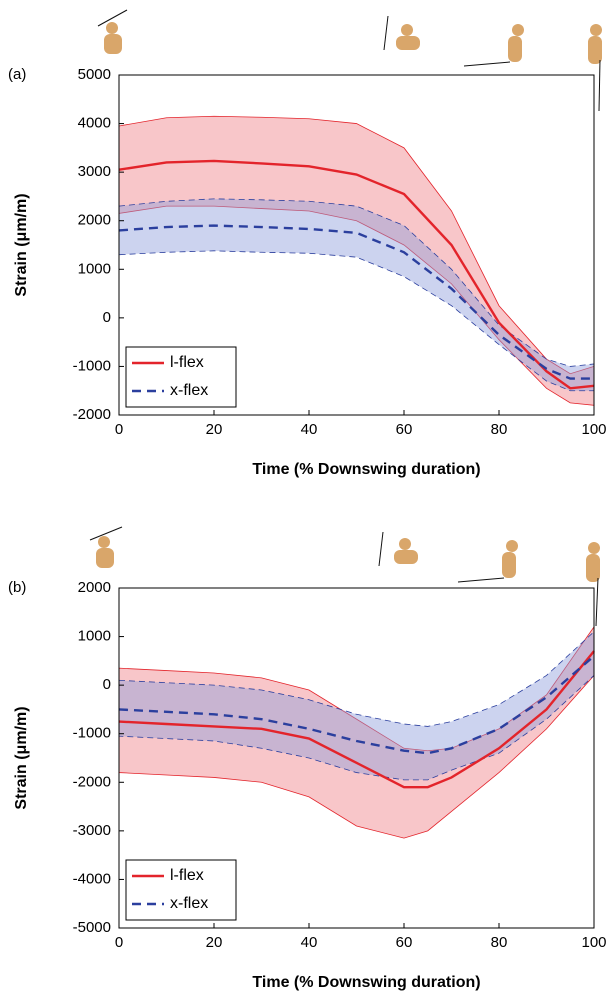 This screenshot has height=1005, width=609. Describe the element at coordinates (94, 123) in the screenshot. I see `y-tick-label: 4000` at that location.